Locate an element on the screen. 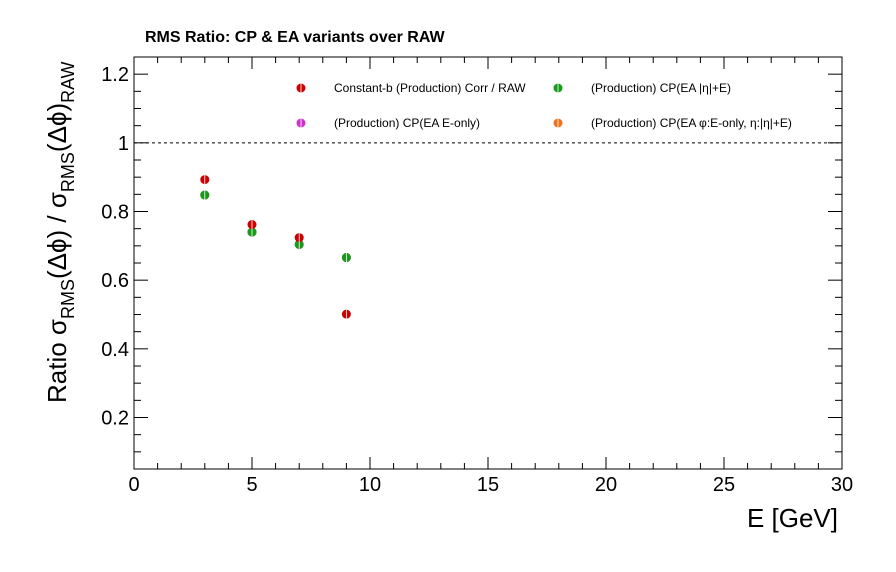 The image size is (896, 572). svg-text: Ratio σRMS(Δϕ) / σRMS(Δϕ)RAW is located at coordinates (60, 232).